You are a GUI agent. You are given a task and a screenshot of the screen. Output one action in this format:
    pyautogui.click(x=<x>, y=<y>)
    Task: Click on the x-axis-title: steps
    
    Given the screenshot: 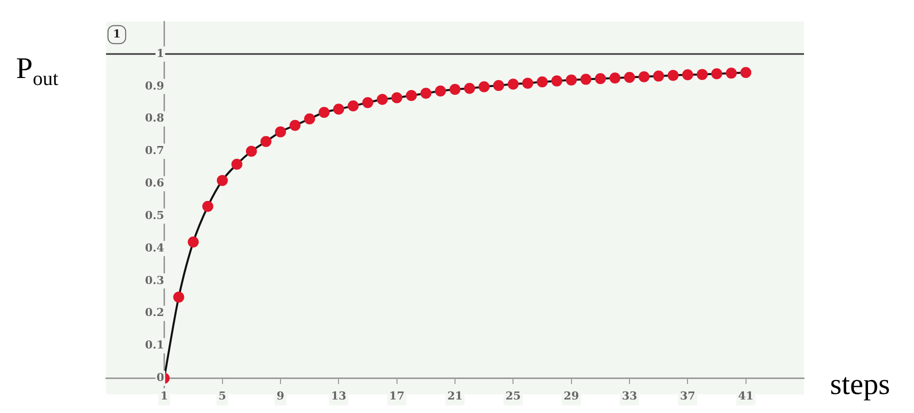 What is the action you would take?
    pyautogui.click(x=860, y=385)
    